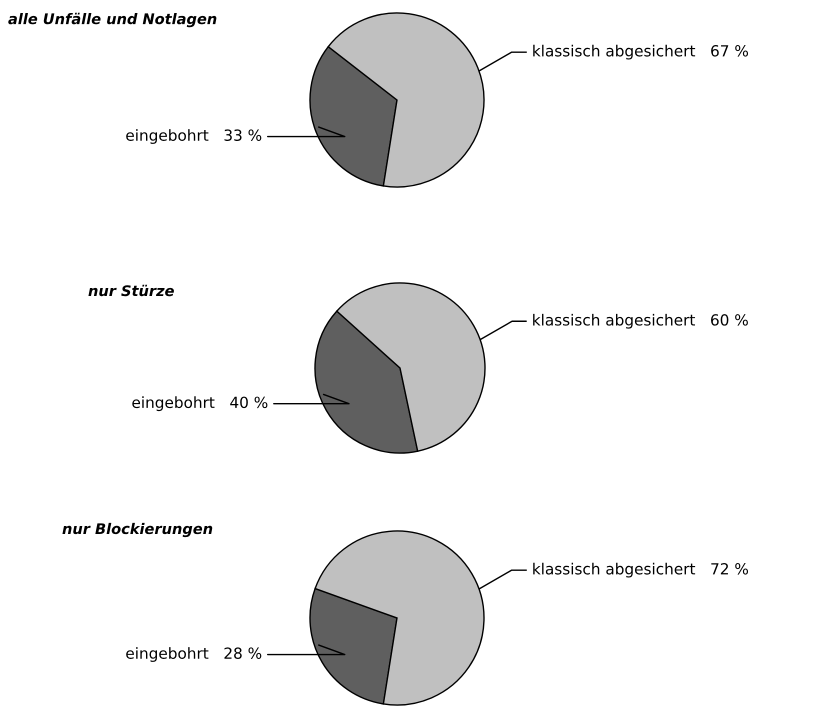 The width and height of the screenshot is (835, 716). I want to click on slice-label: eingebohrt 33 %, so click(194, 136).